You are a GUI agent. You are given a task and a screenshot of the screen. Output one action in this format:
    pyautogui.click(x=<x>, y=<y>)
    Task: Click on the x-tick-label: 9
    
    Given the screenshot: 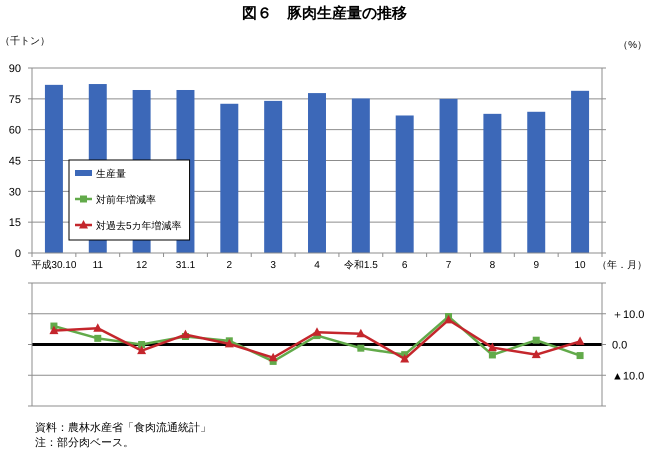 What is the action you would take?
    pyautogui.click(x=536, y=265)
    